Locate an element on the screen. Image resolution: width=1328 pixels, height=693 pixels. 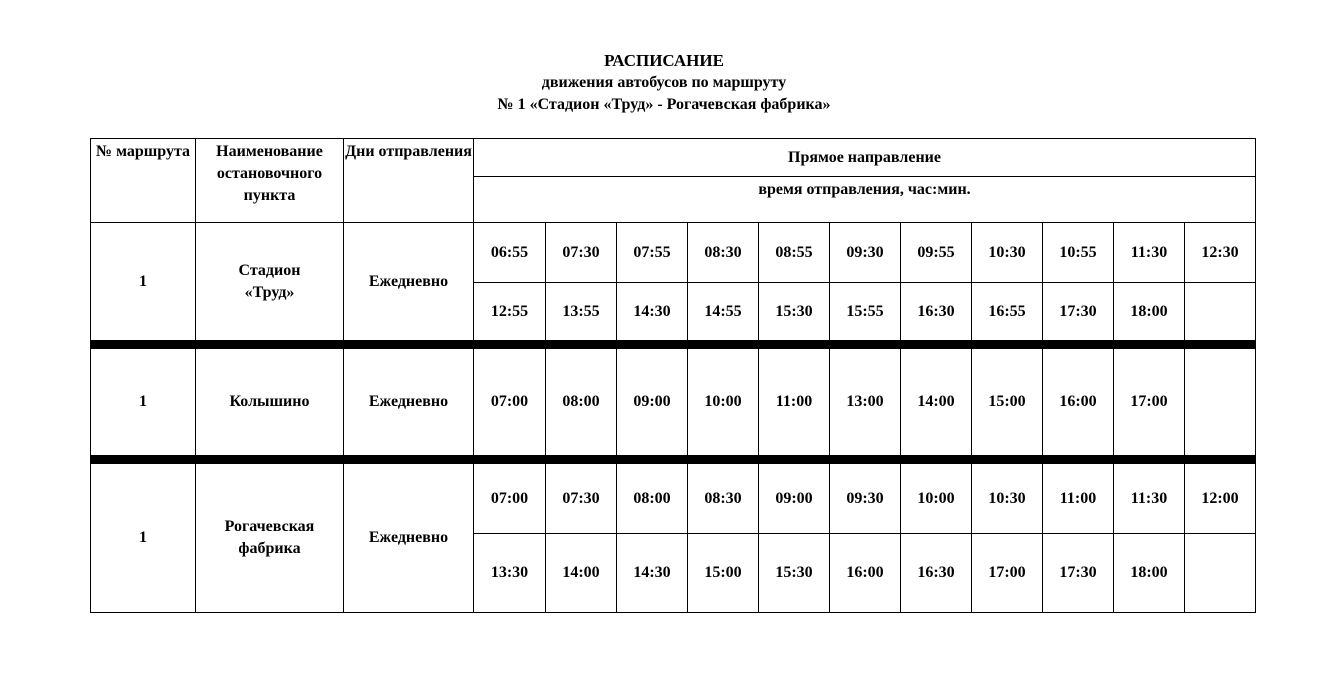
header-direction: Прямое направление is located at coordinates (864, 157).